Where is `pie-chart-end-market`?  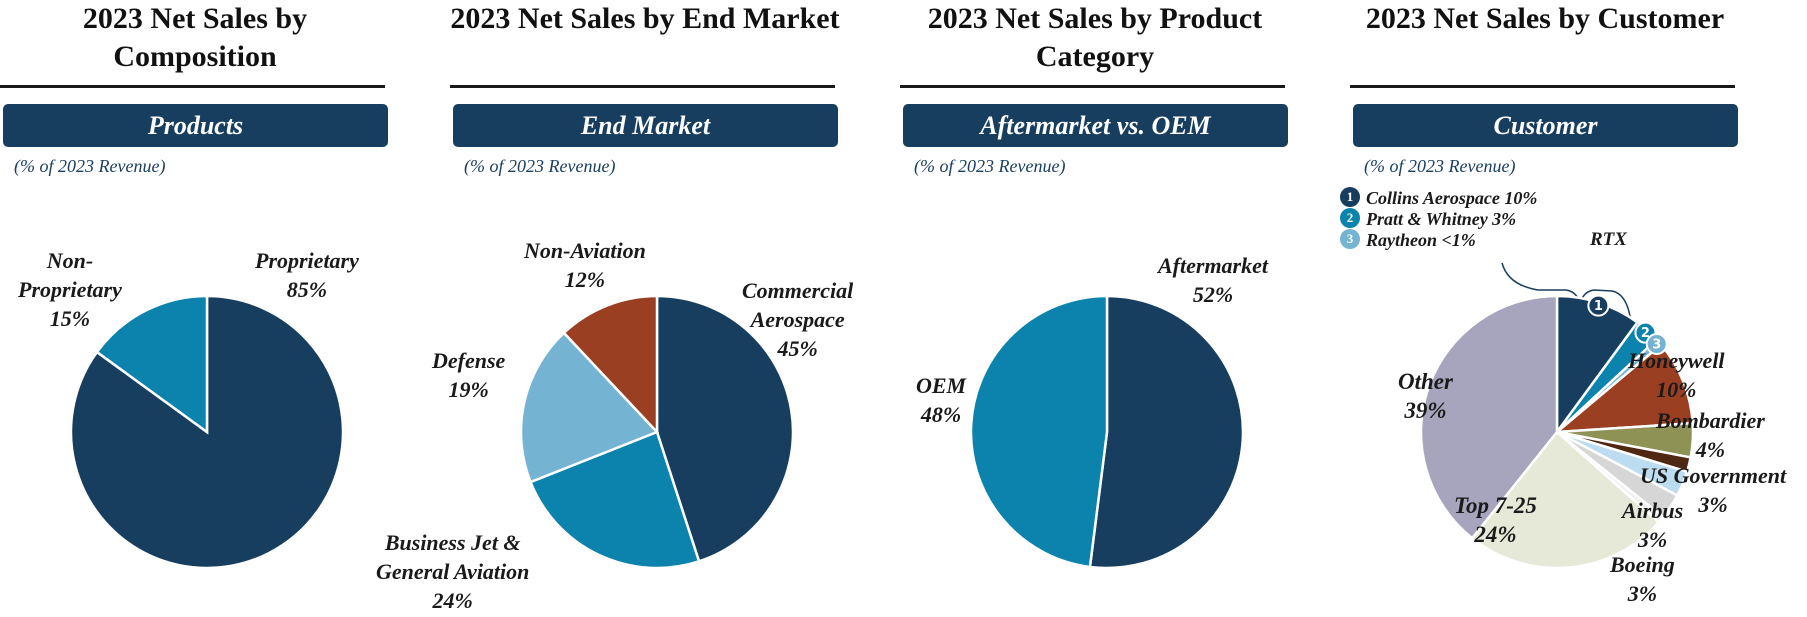
pie-chart-end-market is located at coordinates (657, 432).